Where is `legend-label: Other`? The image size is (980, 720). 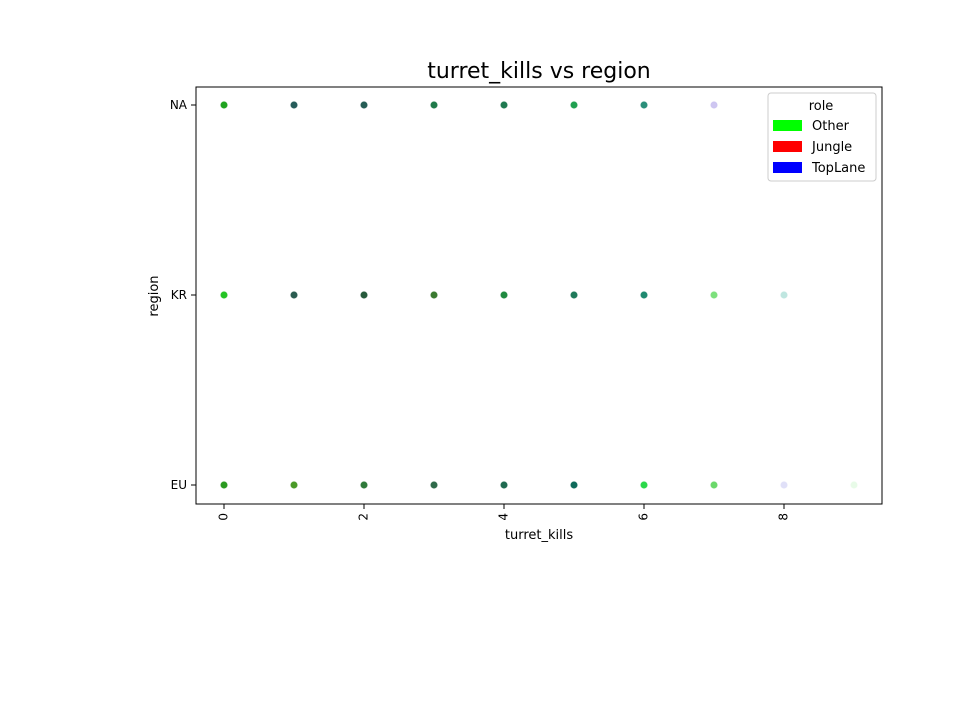
legend-label: Other is located at coordinates (831, 126).